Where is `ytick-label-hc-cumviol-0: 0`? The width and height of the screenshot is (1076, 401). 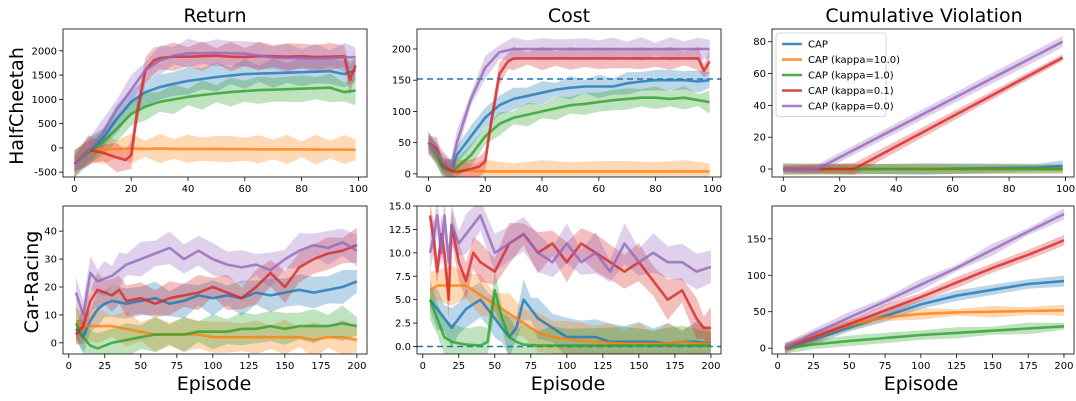
ytick-label-hc-cumviol-0: 0 is located at coordinates (763, 170).